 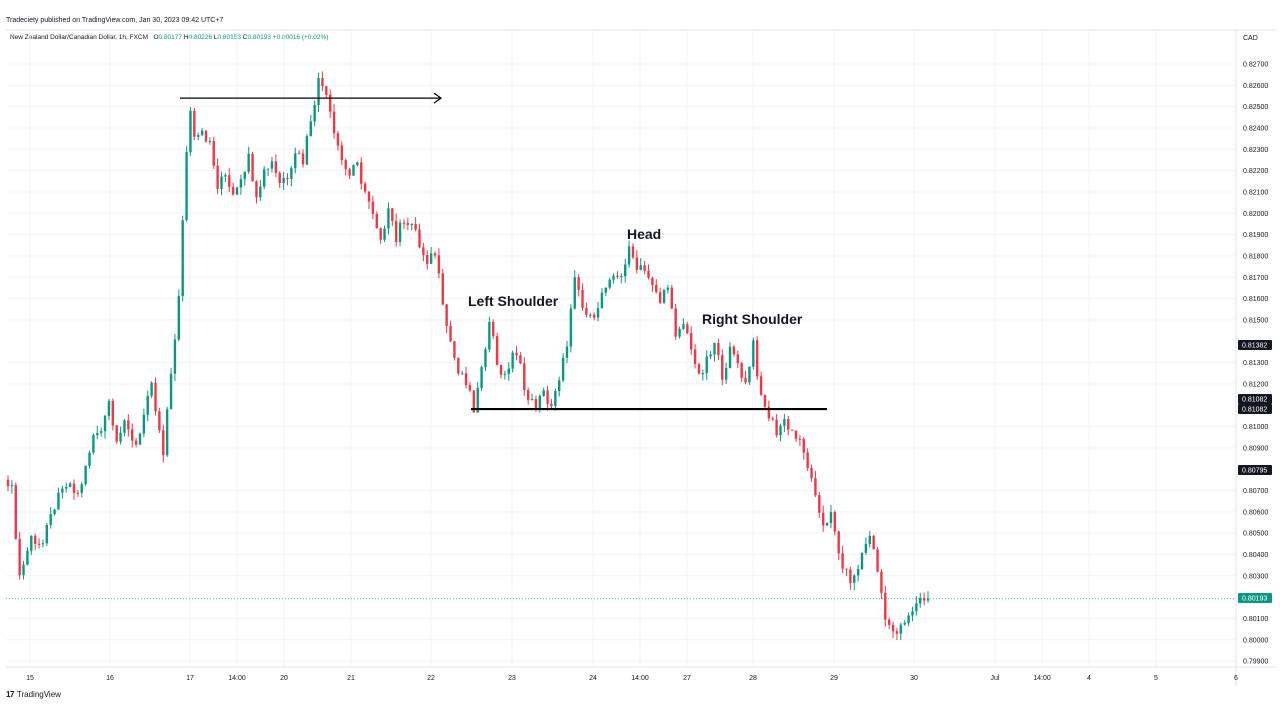 What do you see at coordinates (1255, 256) in the screenshot?
I see `y-tick-label: 0.81800` at bounding box center [1255, 256].